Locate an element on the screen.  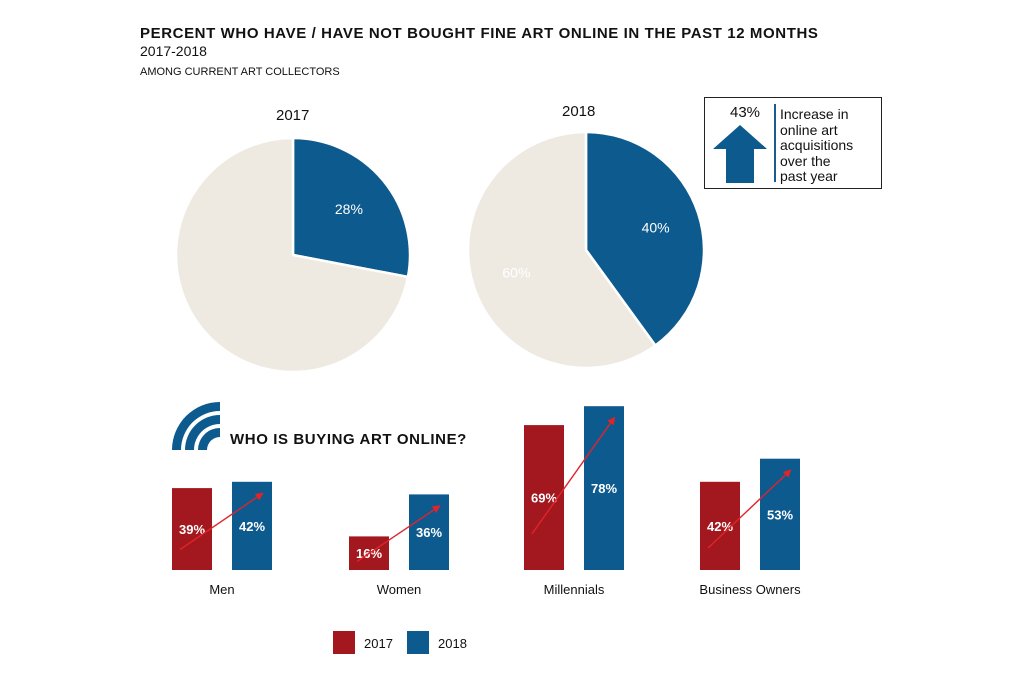
legend-swatch-2017 is located at coordinates (344, 642).